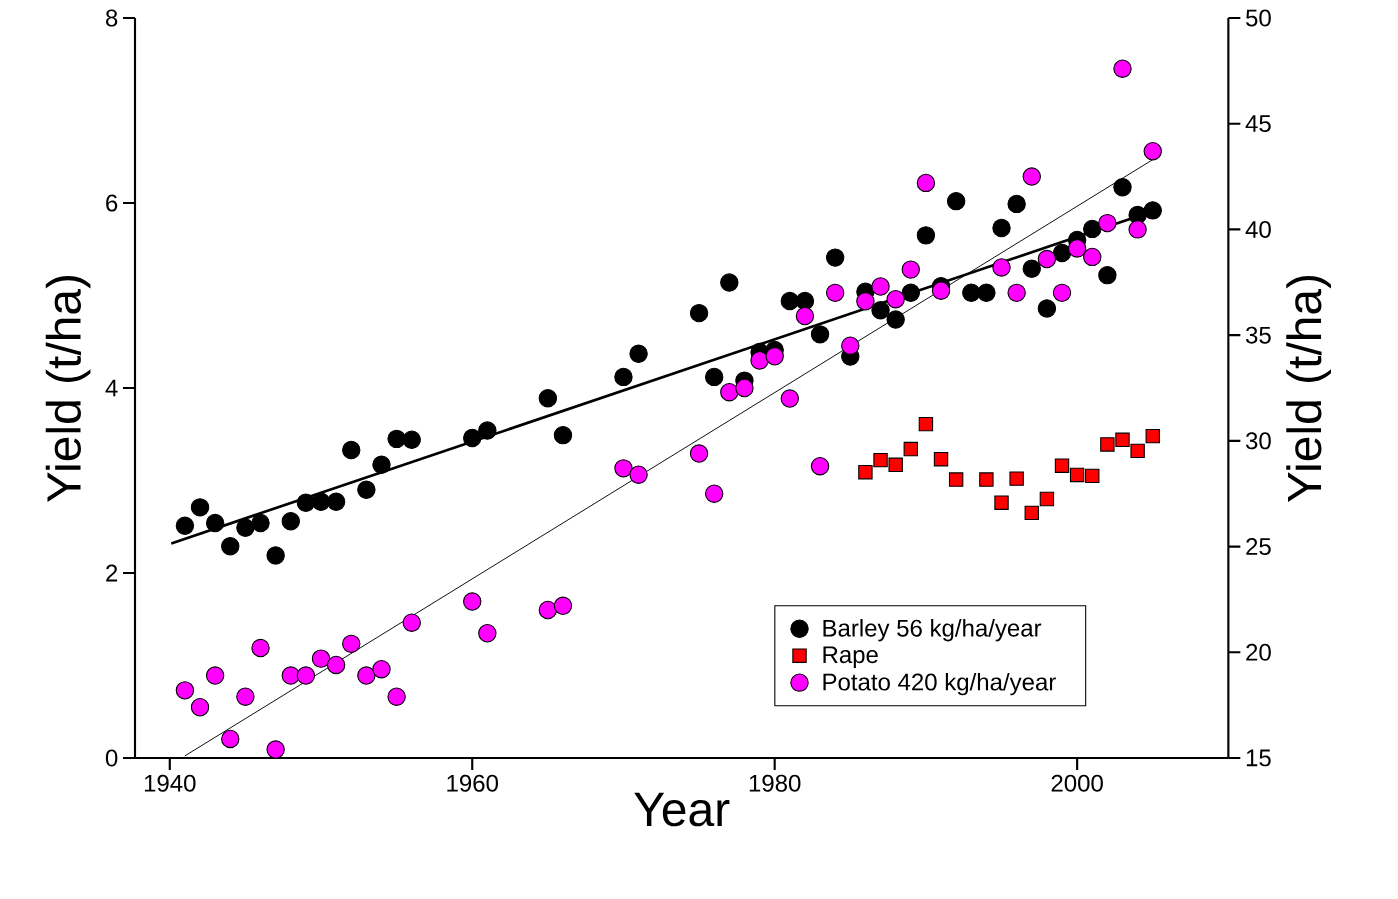 This screenshot has height=899, width=1398. Describe the element at coordinates (112, 573) in the screenshot. I see `y-tick-label: 2` at that location.